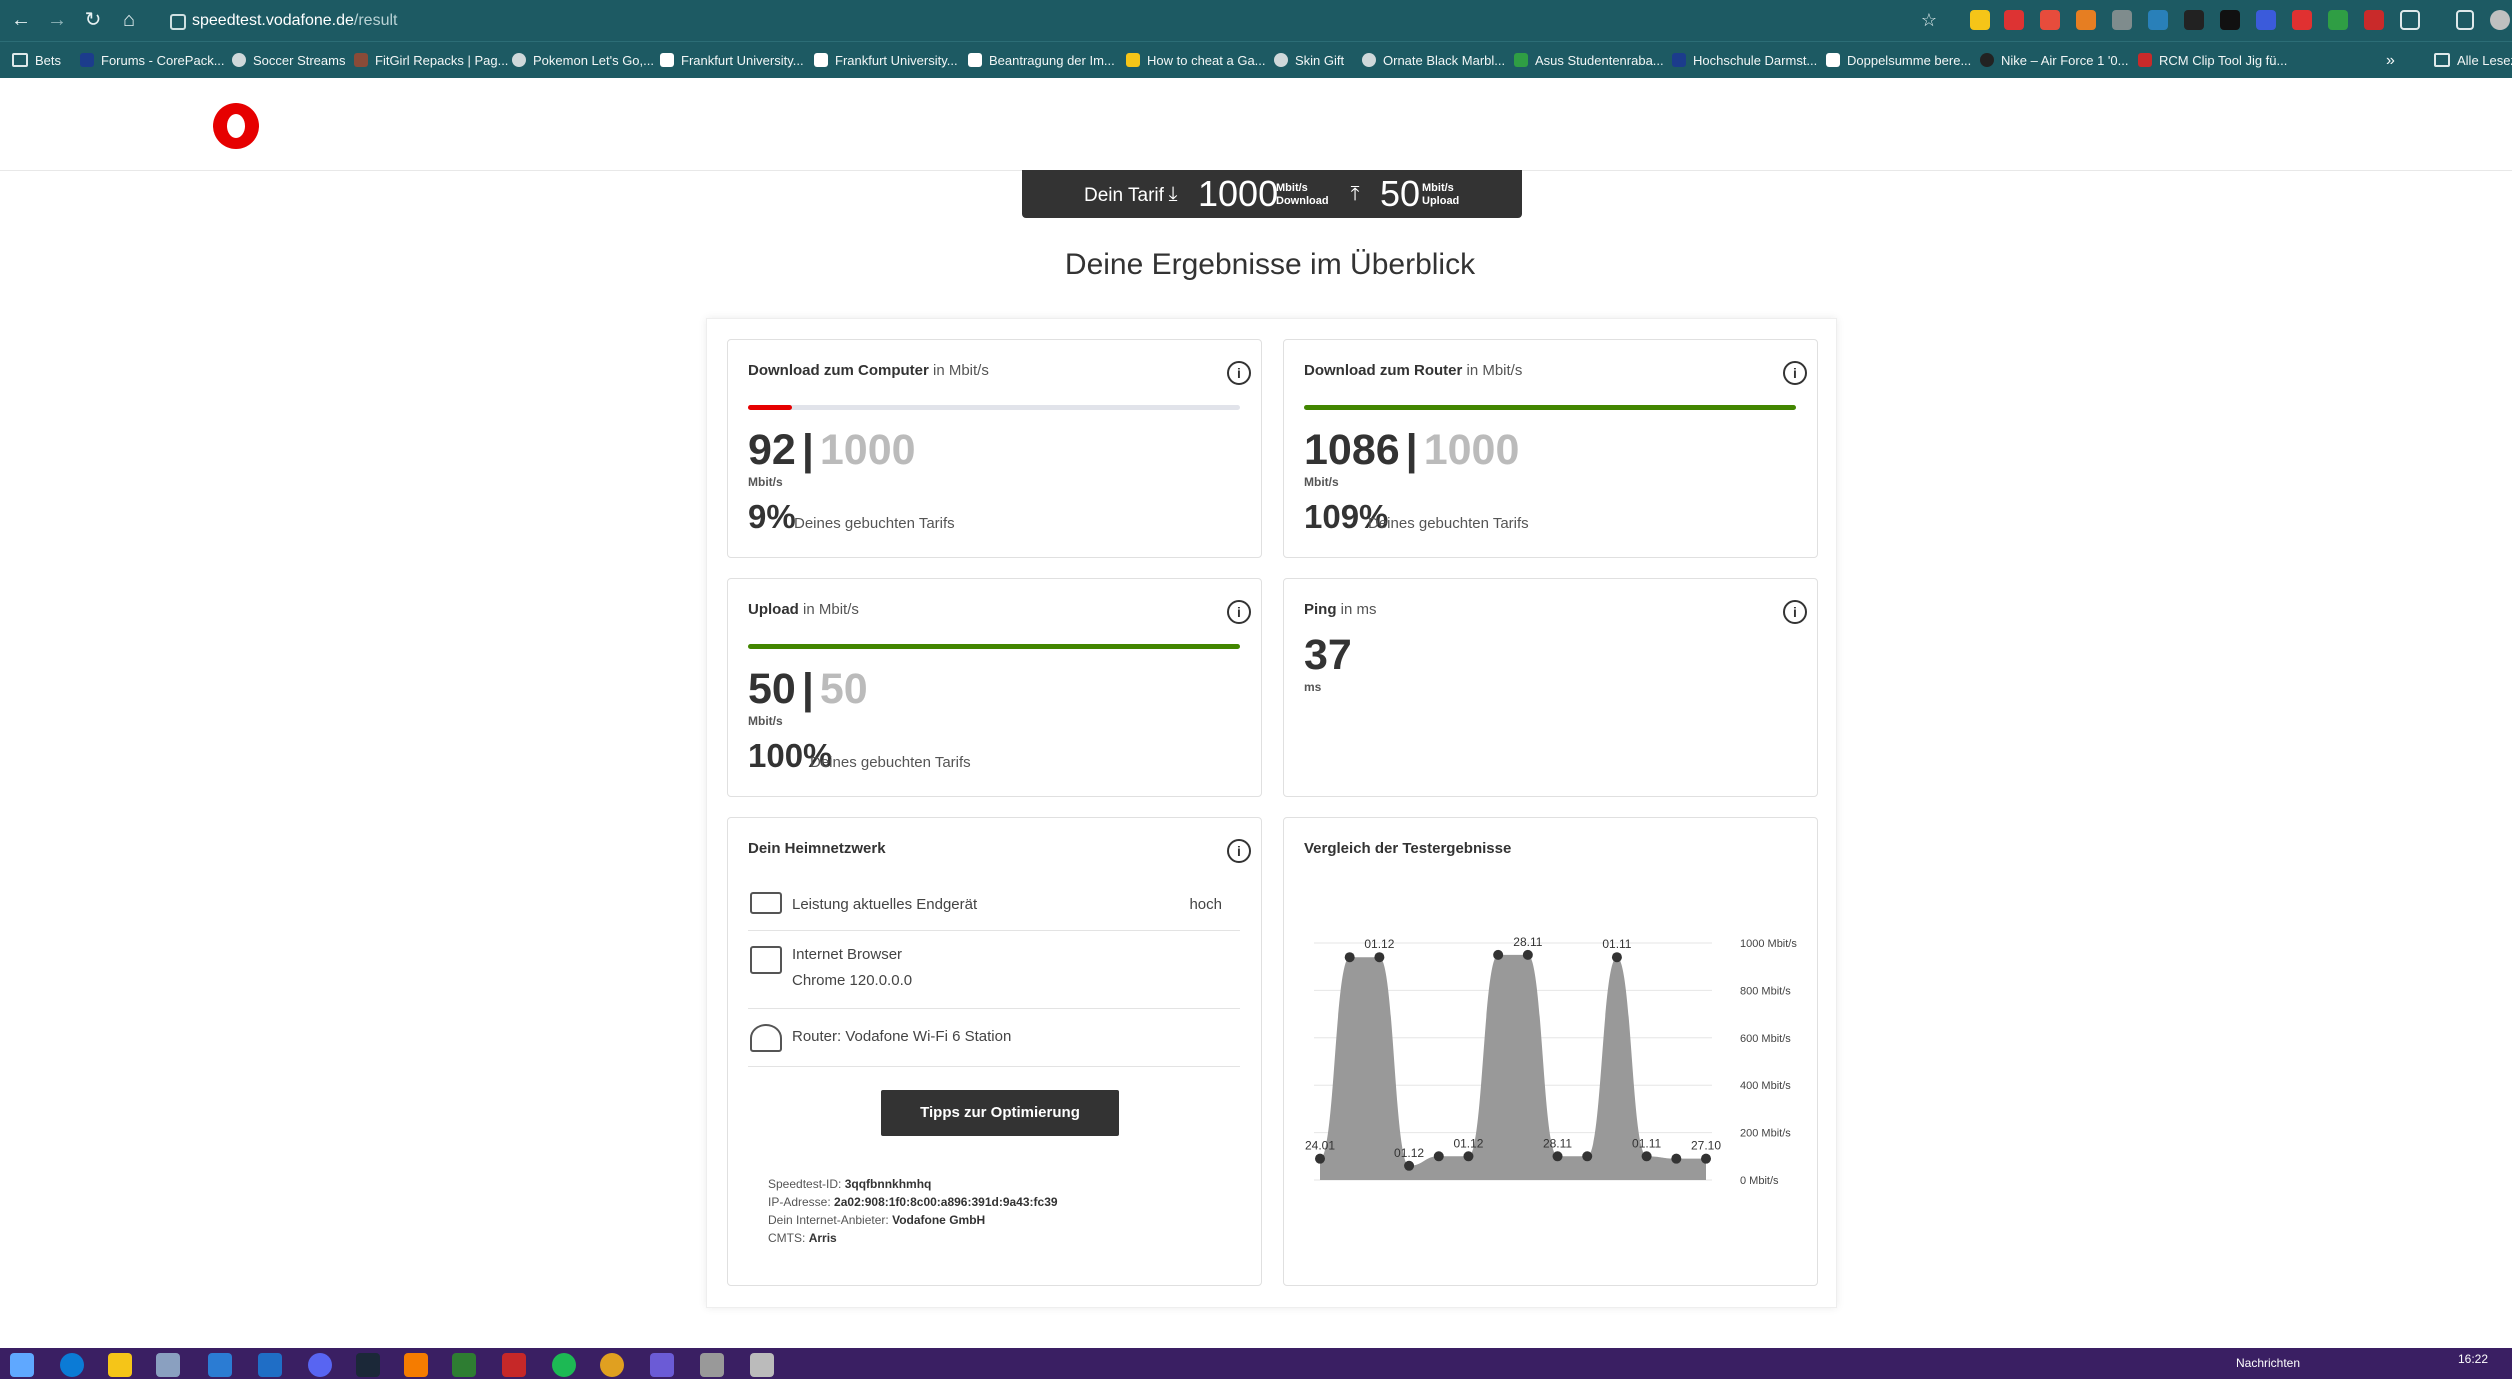  I want to click on extensions-puzzle-icon, so click(2410, 20).